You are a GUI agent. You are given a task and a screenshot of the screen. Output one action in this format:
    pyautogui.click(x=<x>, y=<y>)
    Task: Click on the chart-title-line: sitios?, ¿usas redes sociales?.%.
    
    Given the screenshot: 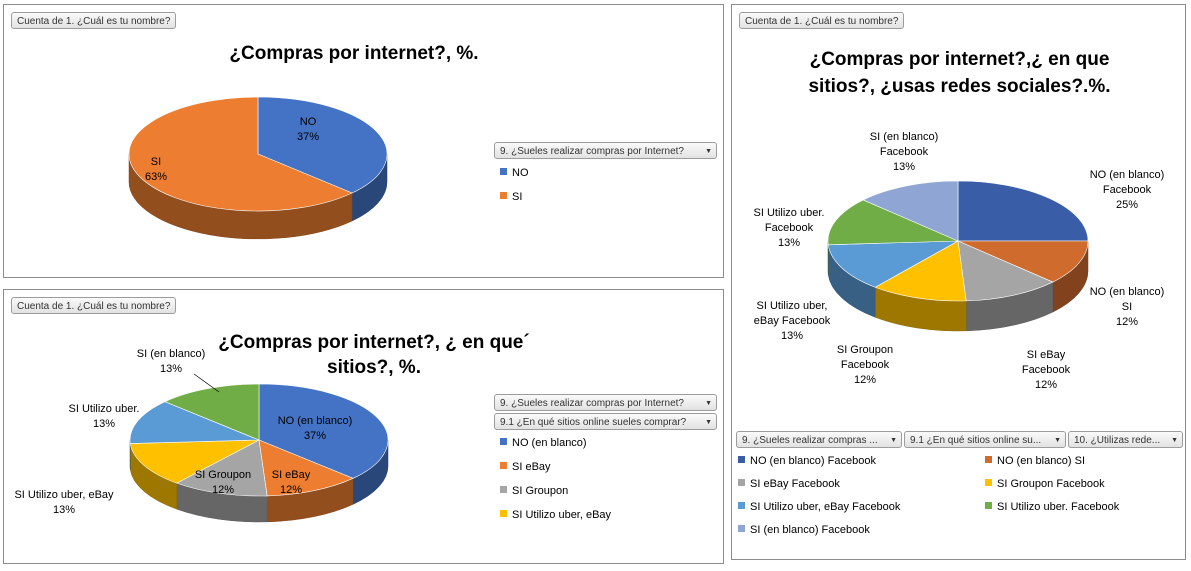 What is the action you would take?
    pyautogui.click(x=959, y=86)
    